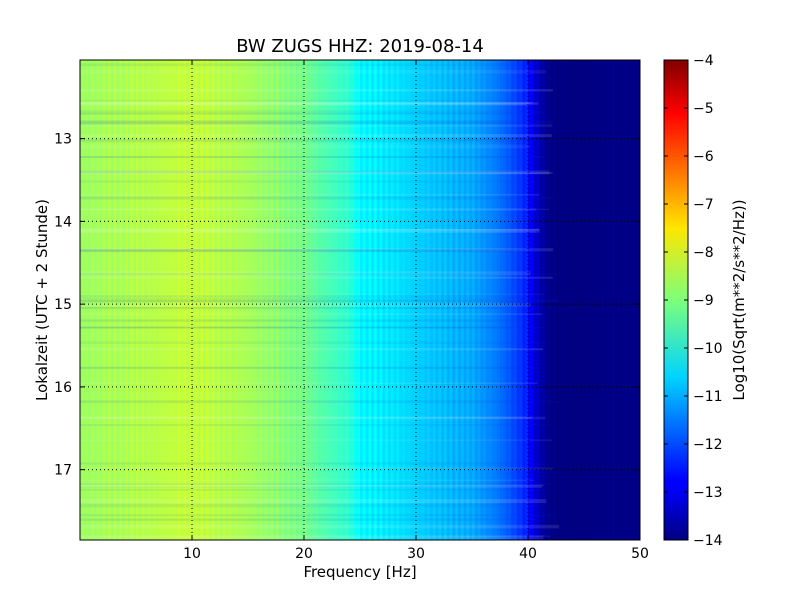 The height and width of the screenshot is (600, 800). Describe the element at coordinates (416, 554) in the screenshot. I see `x-tick-label: 30` at that location.